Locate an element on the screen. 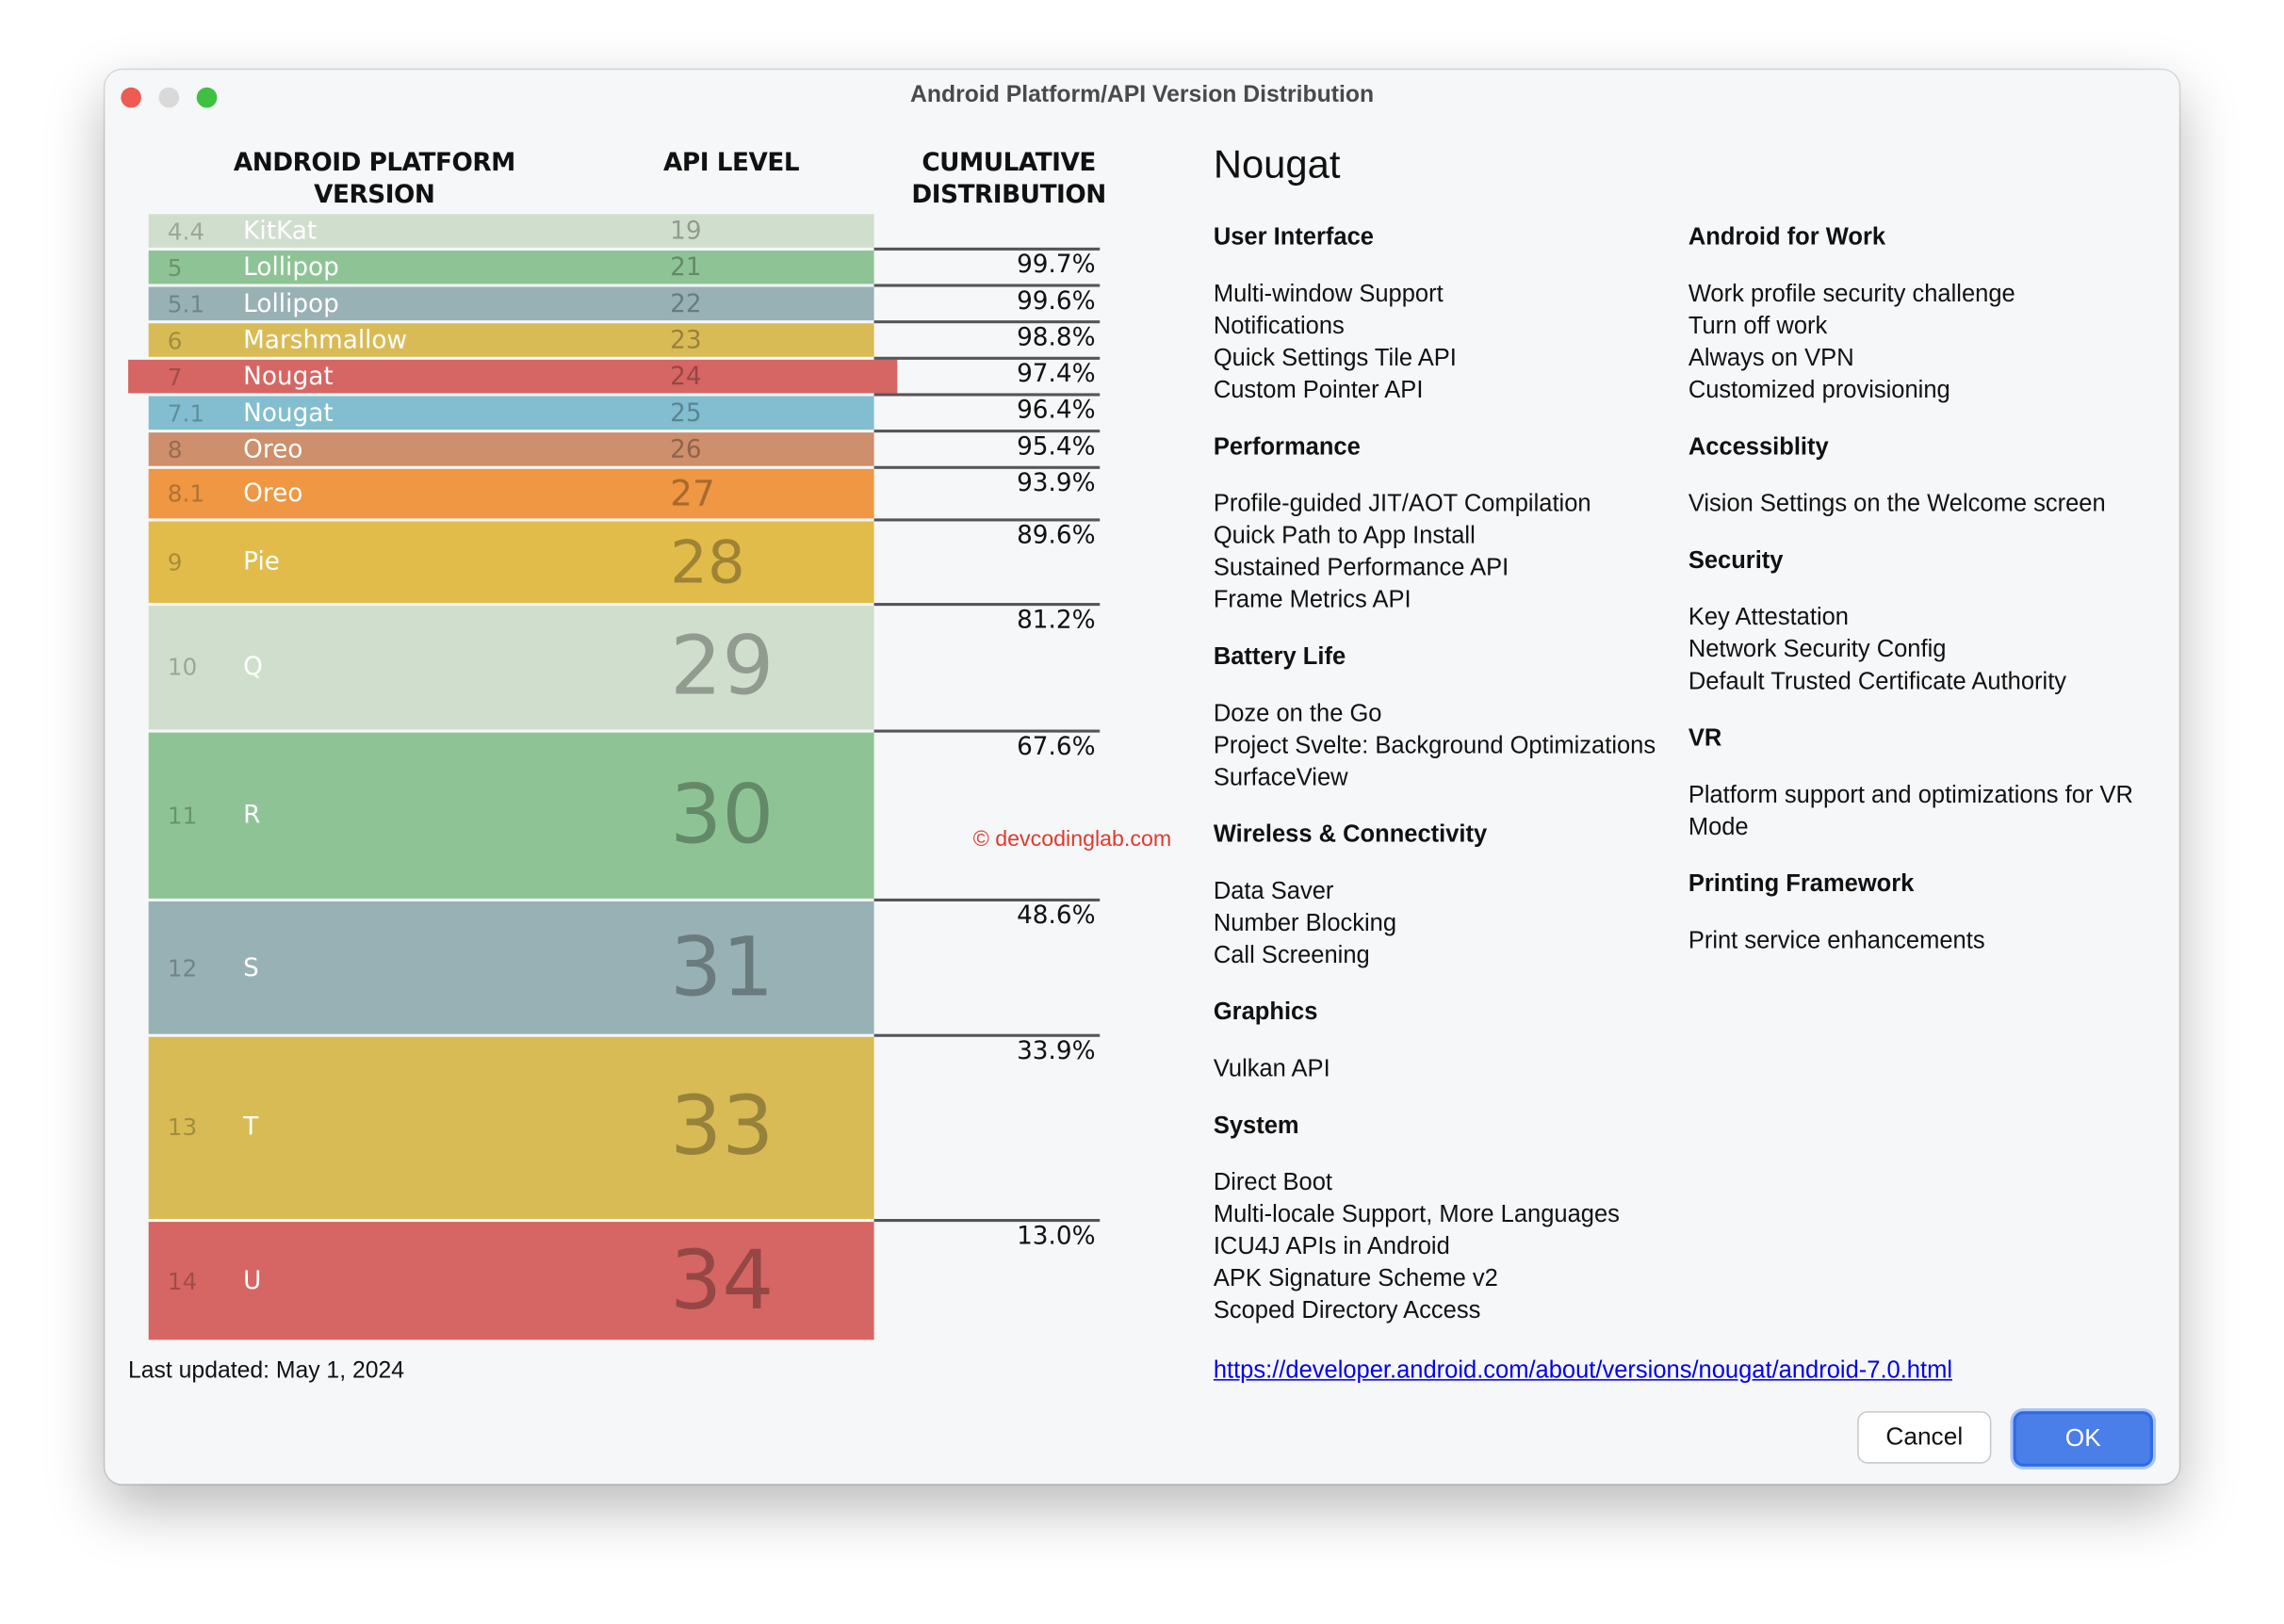  version-name: Q is located at coordinates (253, 667).